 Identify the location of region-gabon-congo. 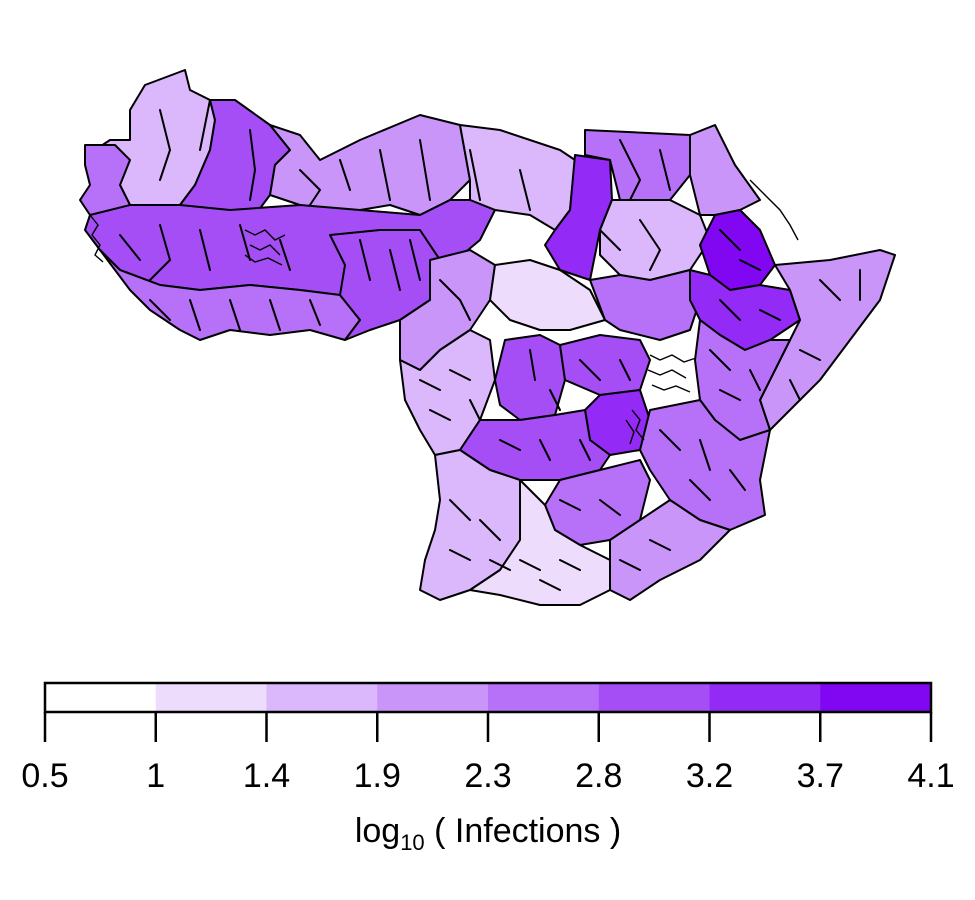
(447, 392).